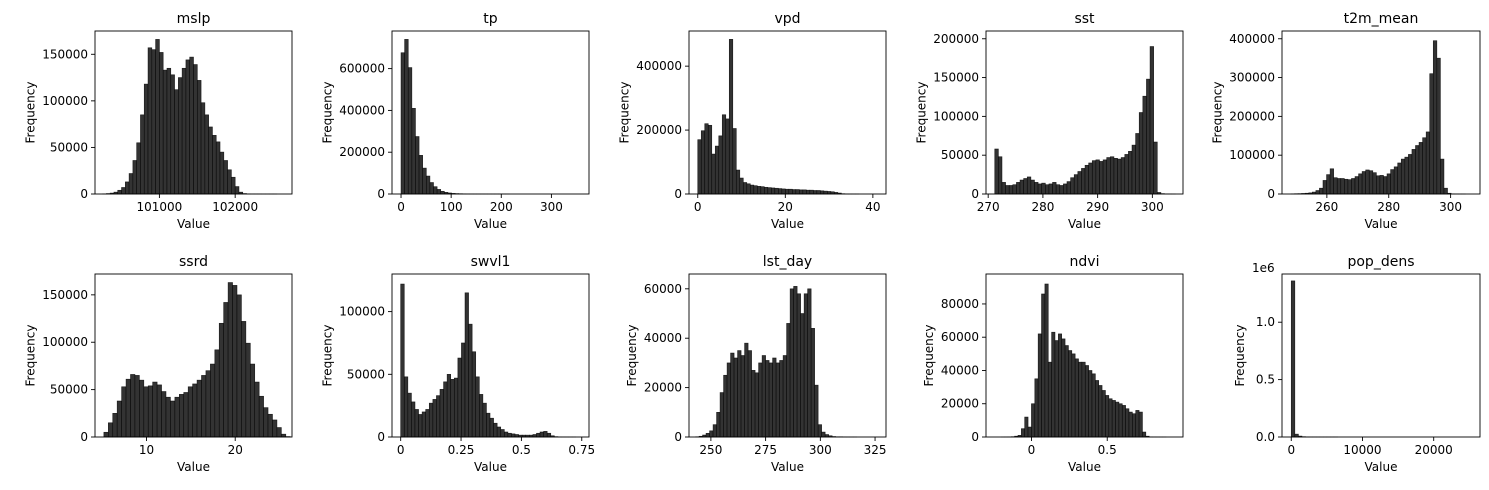  Describe the element at coordinates (776, 362) in the screenshot. I see `bars` at that location.